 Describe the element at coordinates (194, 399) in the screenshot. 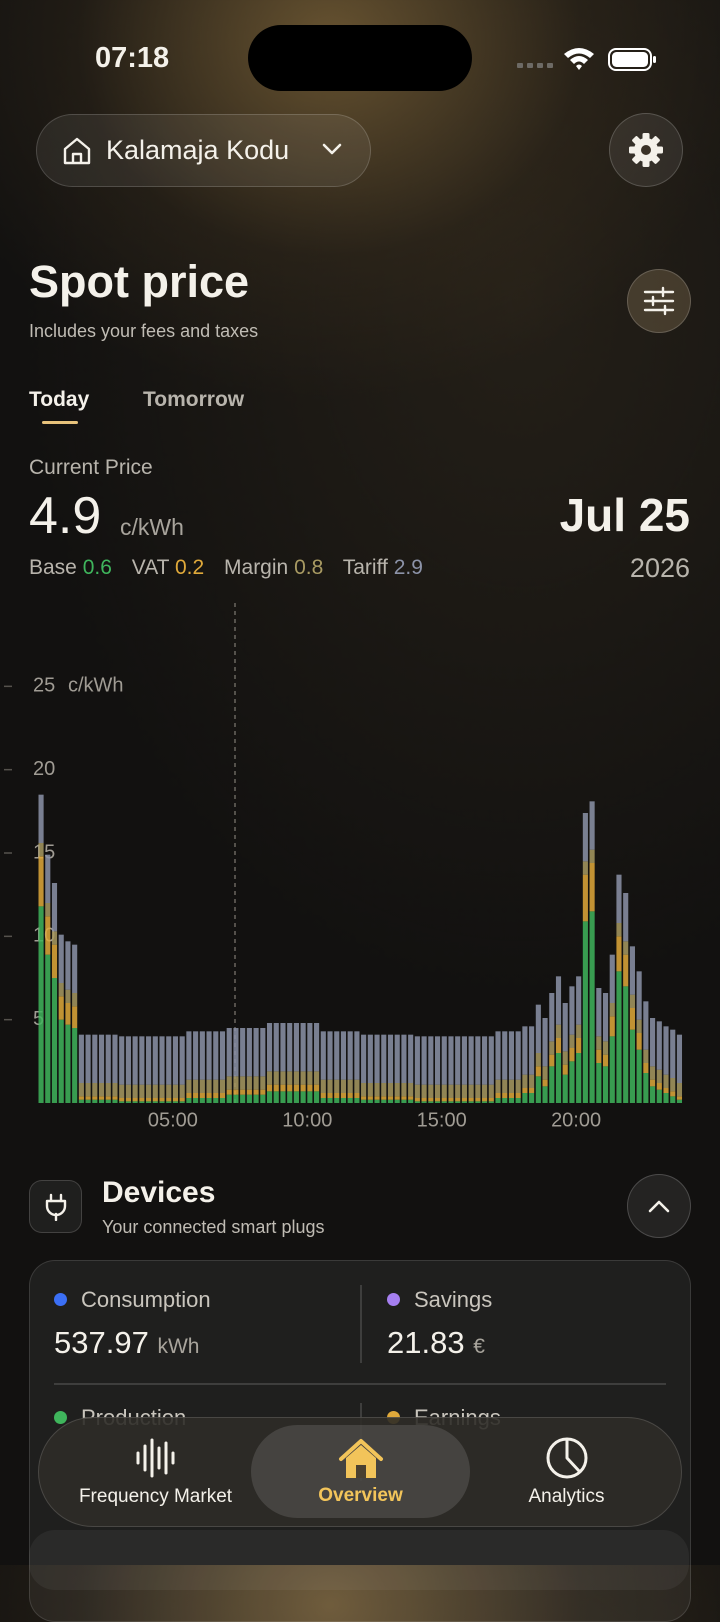

I see `tab-tomorrow: Tomorrow` at that location.